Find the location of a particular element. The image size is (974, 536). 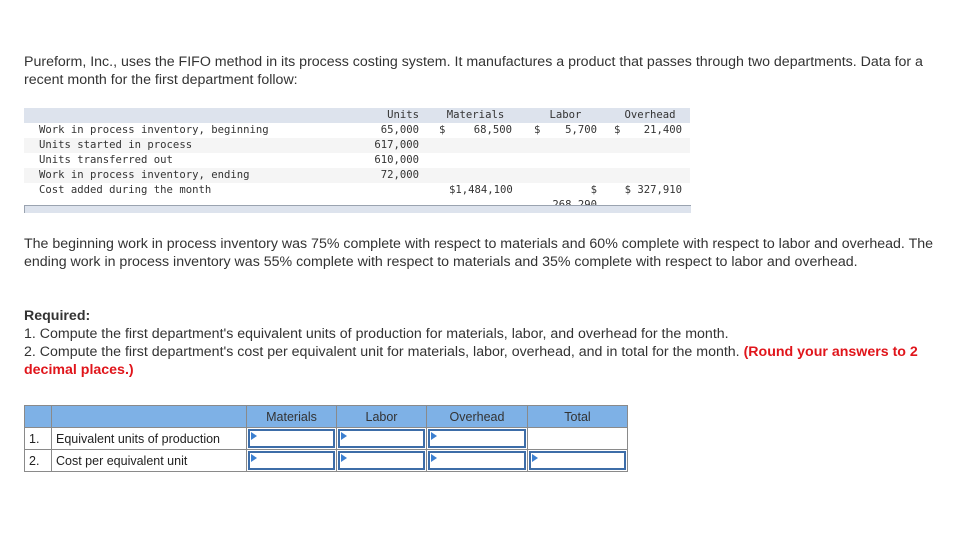

table-footer-bar is located at coordinates (357, 209).